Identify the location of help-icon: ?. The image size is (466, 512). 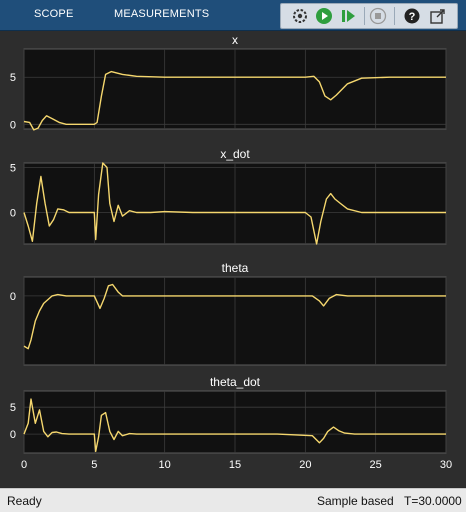
(412, 16).